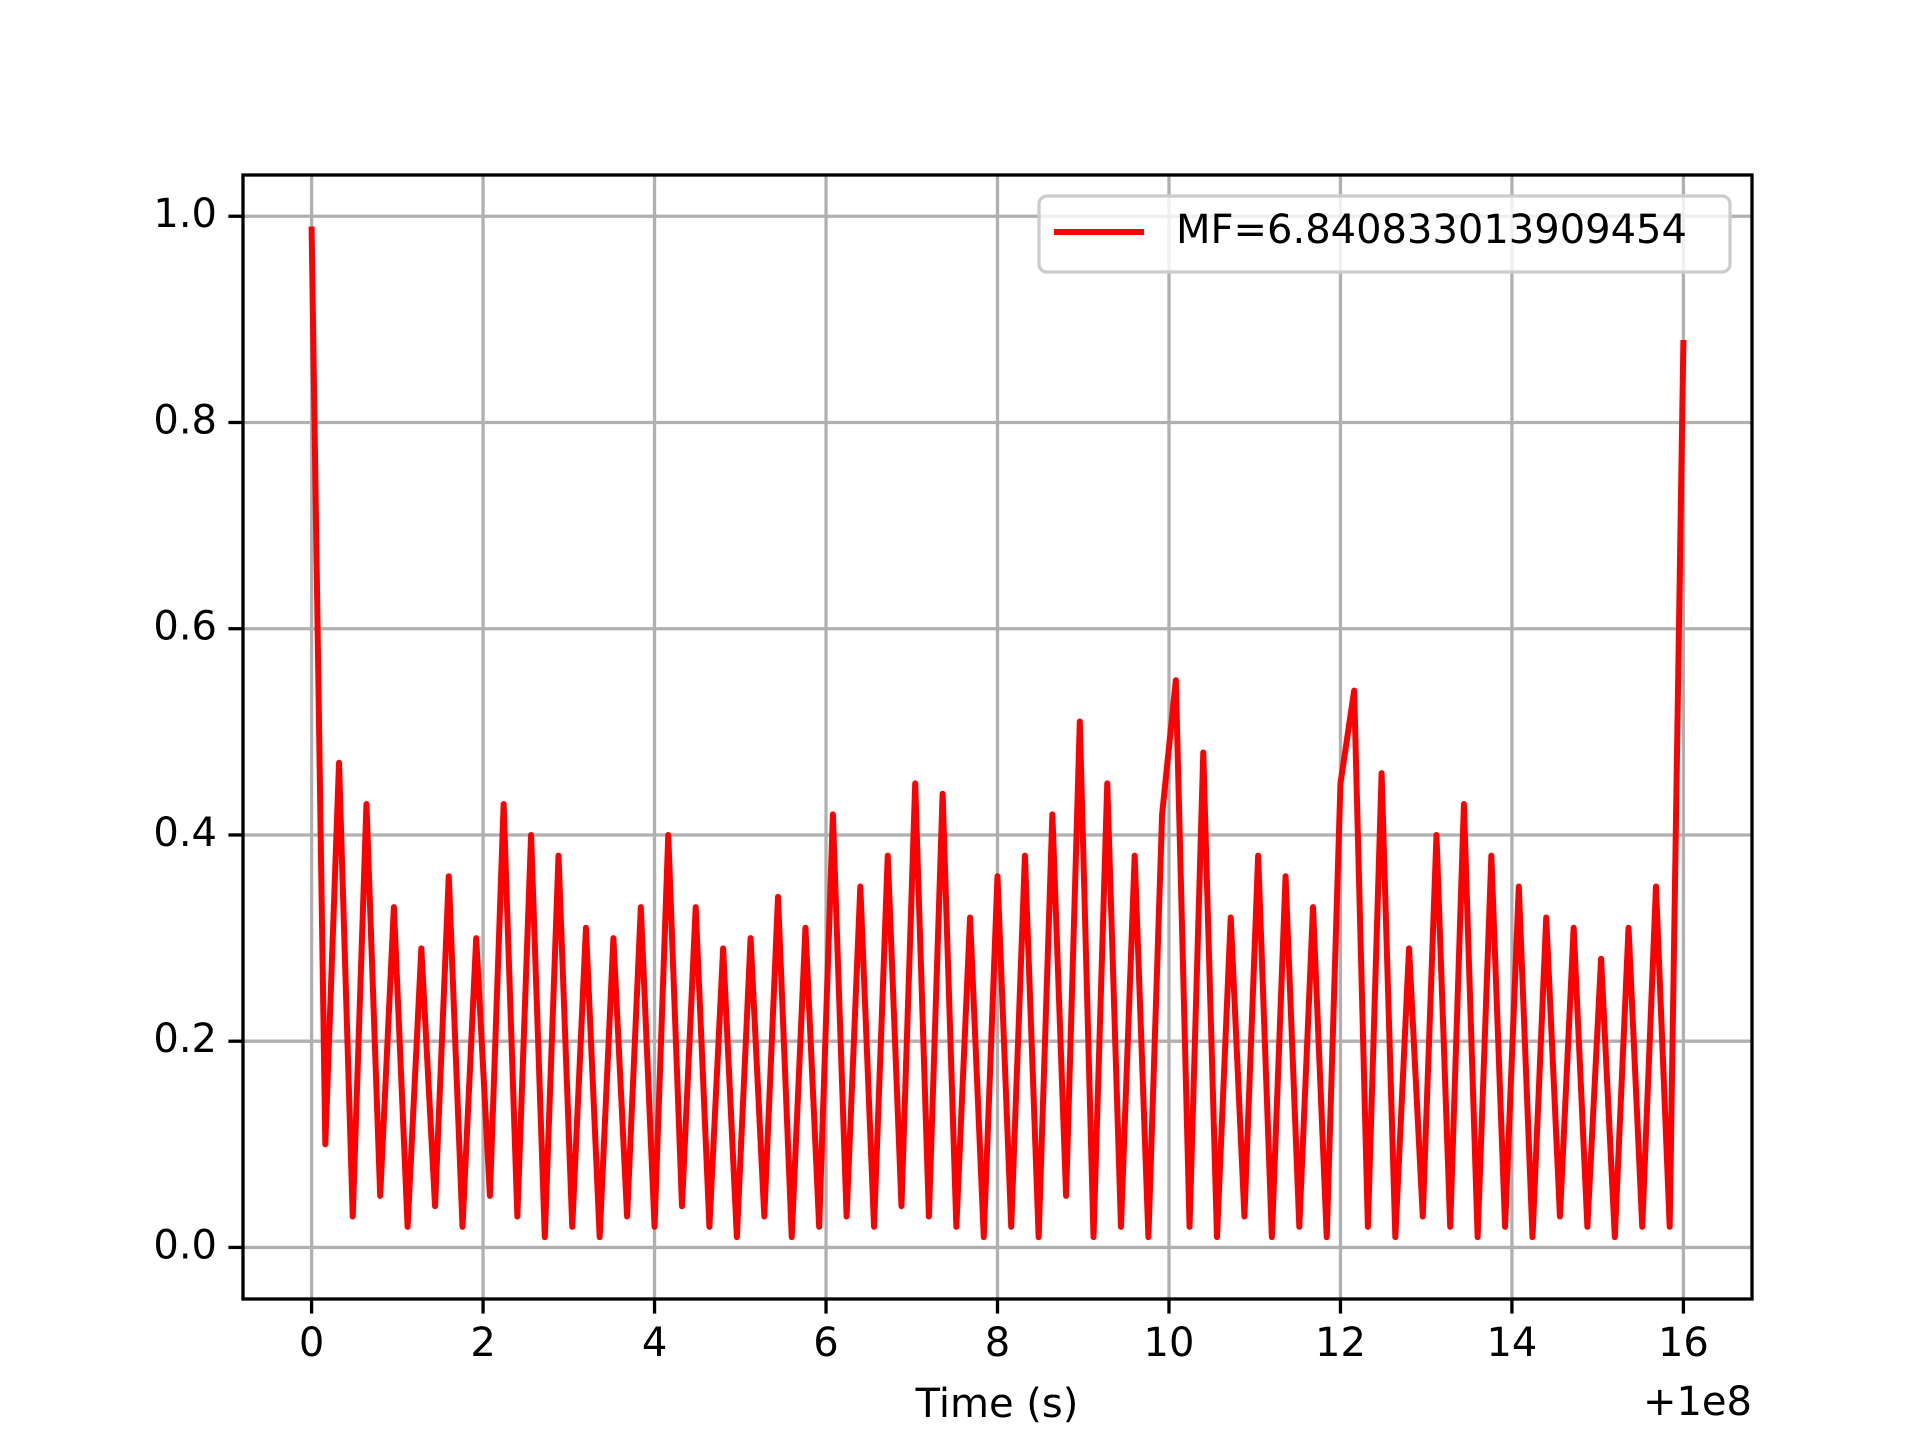 Image resolution: width=1920 pixels, height=1440 pixels. What do you see at coordinates (1511, 1343) in the screenshot?
I see `x-tick-label: 14` at bounding box center [1511, 1343].